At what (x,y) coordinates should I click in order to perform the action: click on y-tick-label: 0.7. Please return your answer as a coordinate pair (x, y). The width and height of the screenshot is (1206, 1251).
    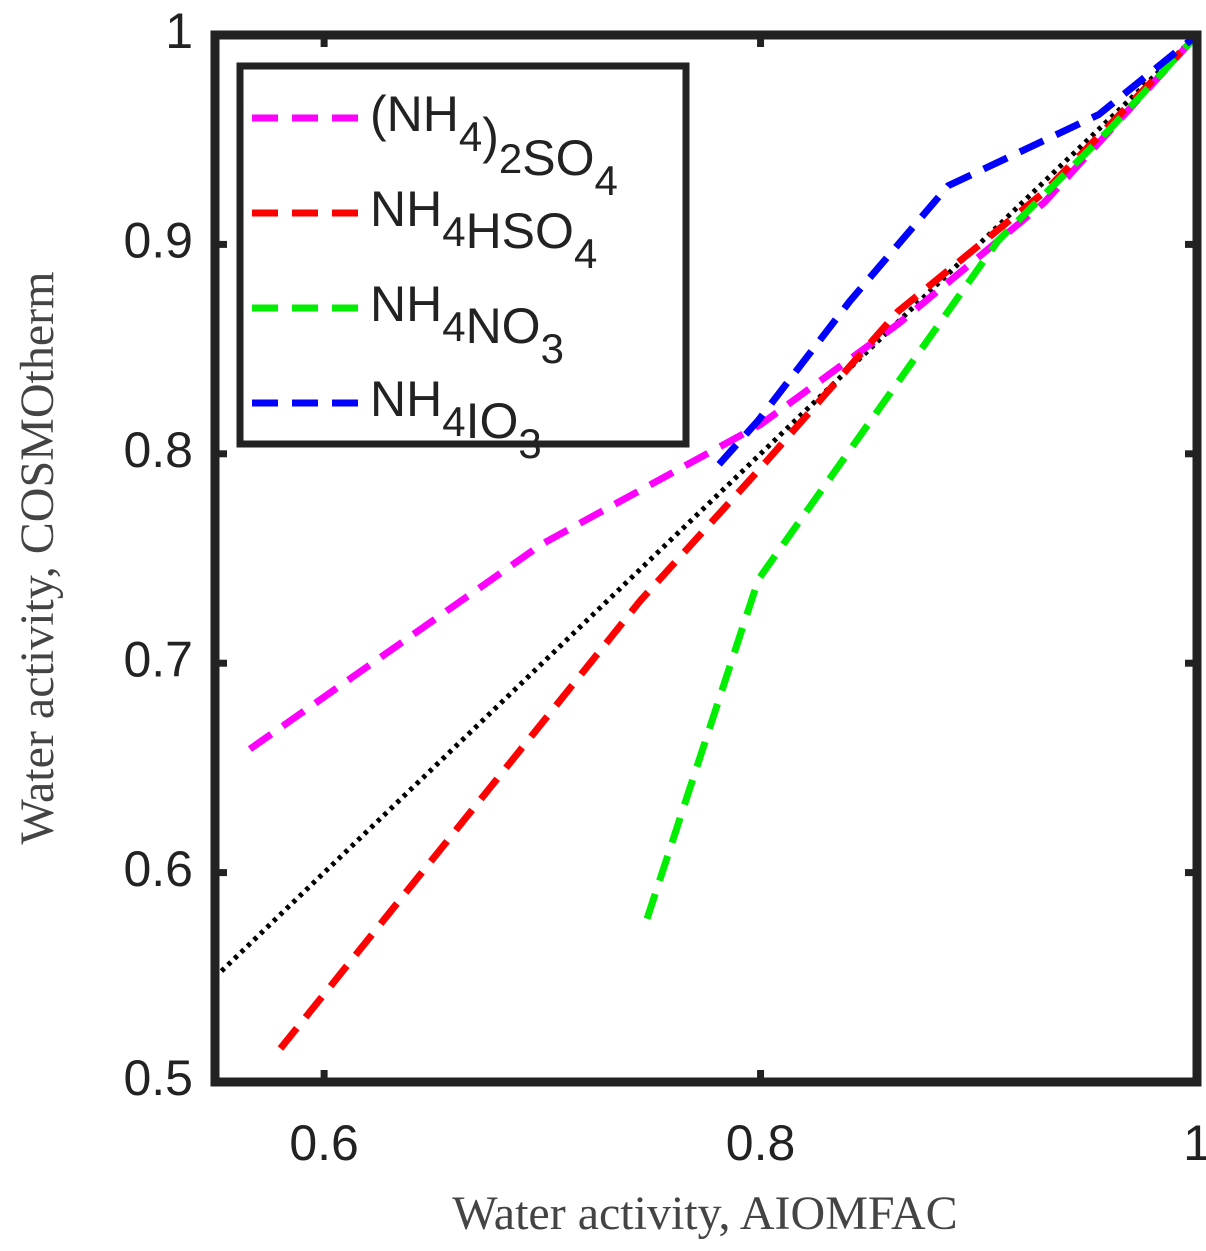
    Looking at the image, I should click on (158, 659).